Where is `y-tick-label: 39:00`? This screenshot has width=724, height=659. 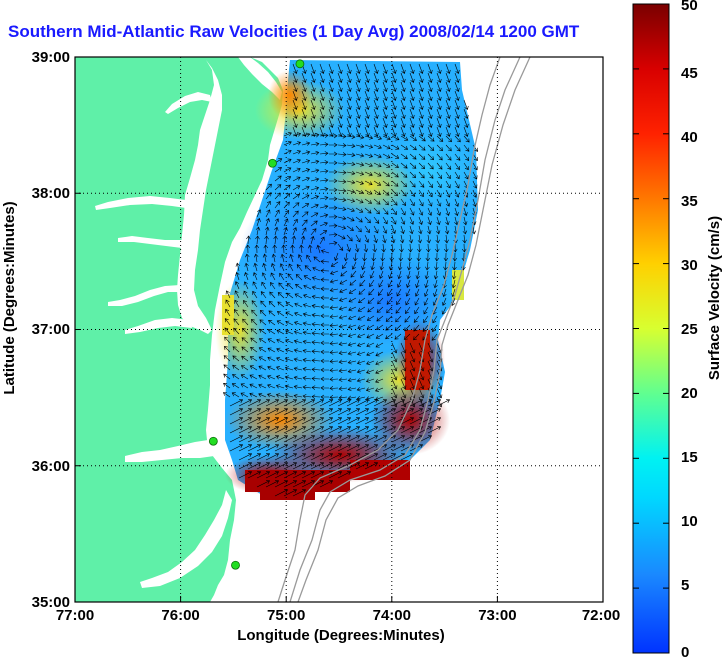 y-tick-label: 39:00 is located at coordinates (51, 57).